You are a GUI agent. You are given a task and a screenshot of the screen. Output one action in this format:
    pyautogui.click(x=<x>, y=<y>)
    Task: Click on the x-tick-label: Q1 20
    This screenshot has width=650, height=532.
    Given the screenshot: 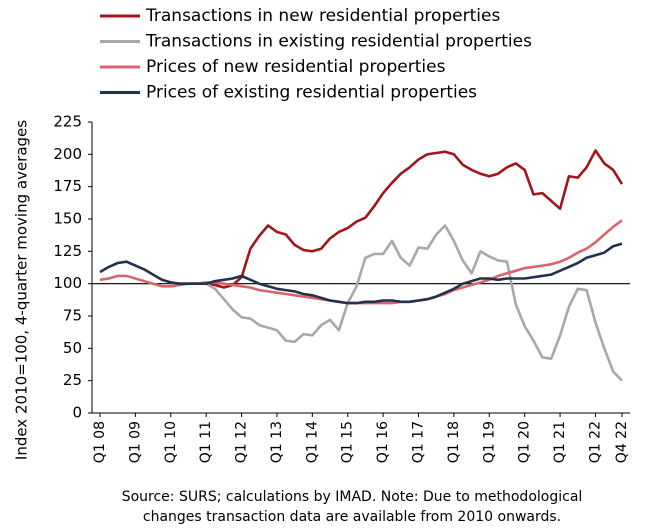 What is the action you would take?
    pyautogui.click(x=525, y=442)
    